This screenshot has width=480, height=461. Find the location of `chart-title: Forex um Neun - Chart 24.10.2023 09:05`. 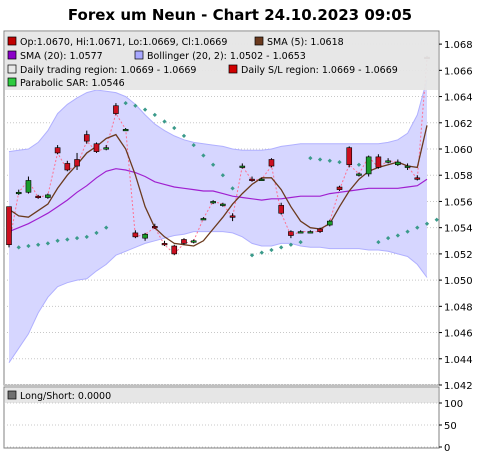

chart-title: Forex um Neun - Chart 24.10.2023 09:05 is located at coordinates (240, 15).